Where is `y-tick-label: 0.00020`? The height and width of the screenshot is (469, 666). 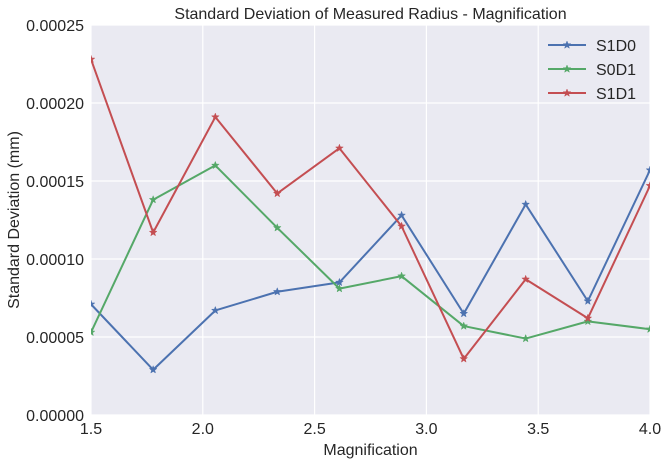 y-tick-label: 0.00020 is located at coordinates (55, 104).